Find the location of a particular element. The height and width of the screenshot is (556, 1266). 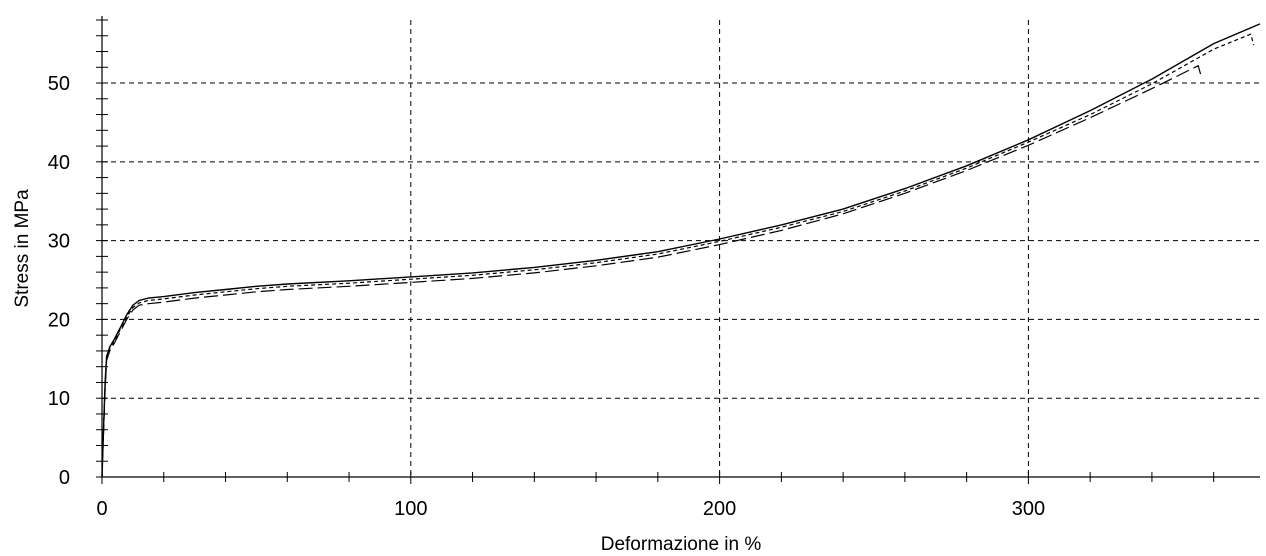

x-axis-title: Deformazione in % is located at coordinates (681, 544).